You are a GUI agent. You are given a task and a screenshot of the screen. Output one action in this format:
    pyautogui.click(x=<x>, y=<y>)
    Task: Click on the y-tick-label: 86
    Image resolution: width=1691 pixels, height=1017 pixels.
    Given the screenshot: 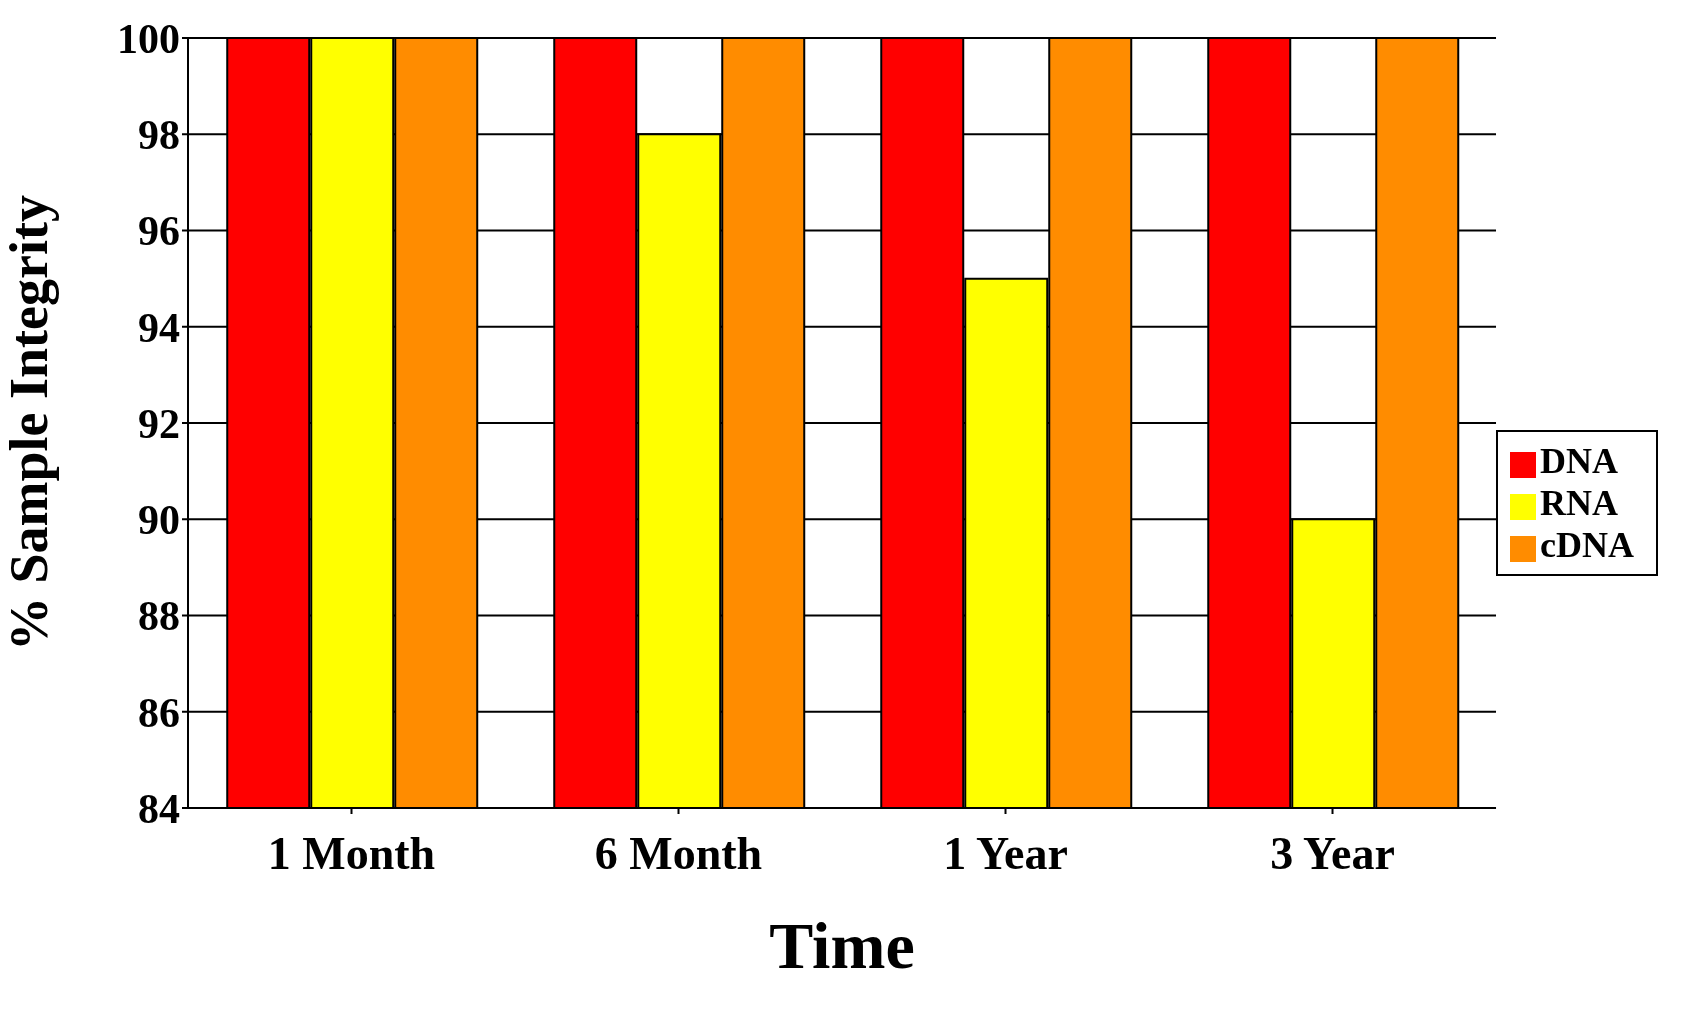 What is the action you would take?
    pyautogui.click(x=159, y=712)
    